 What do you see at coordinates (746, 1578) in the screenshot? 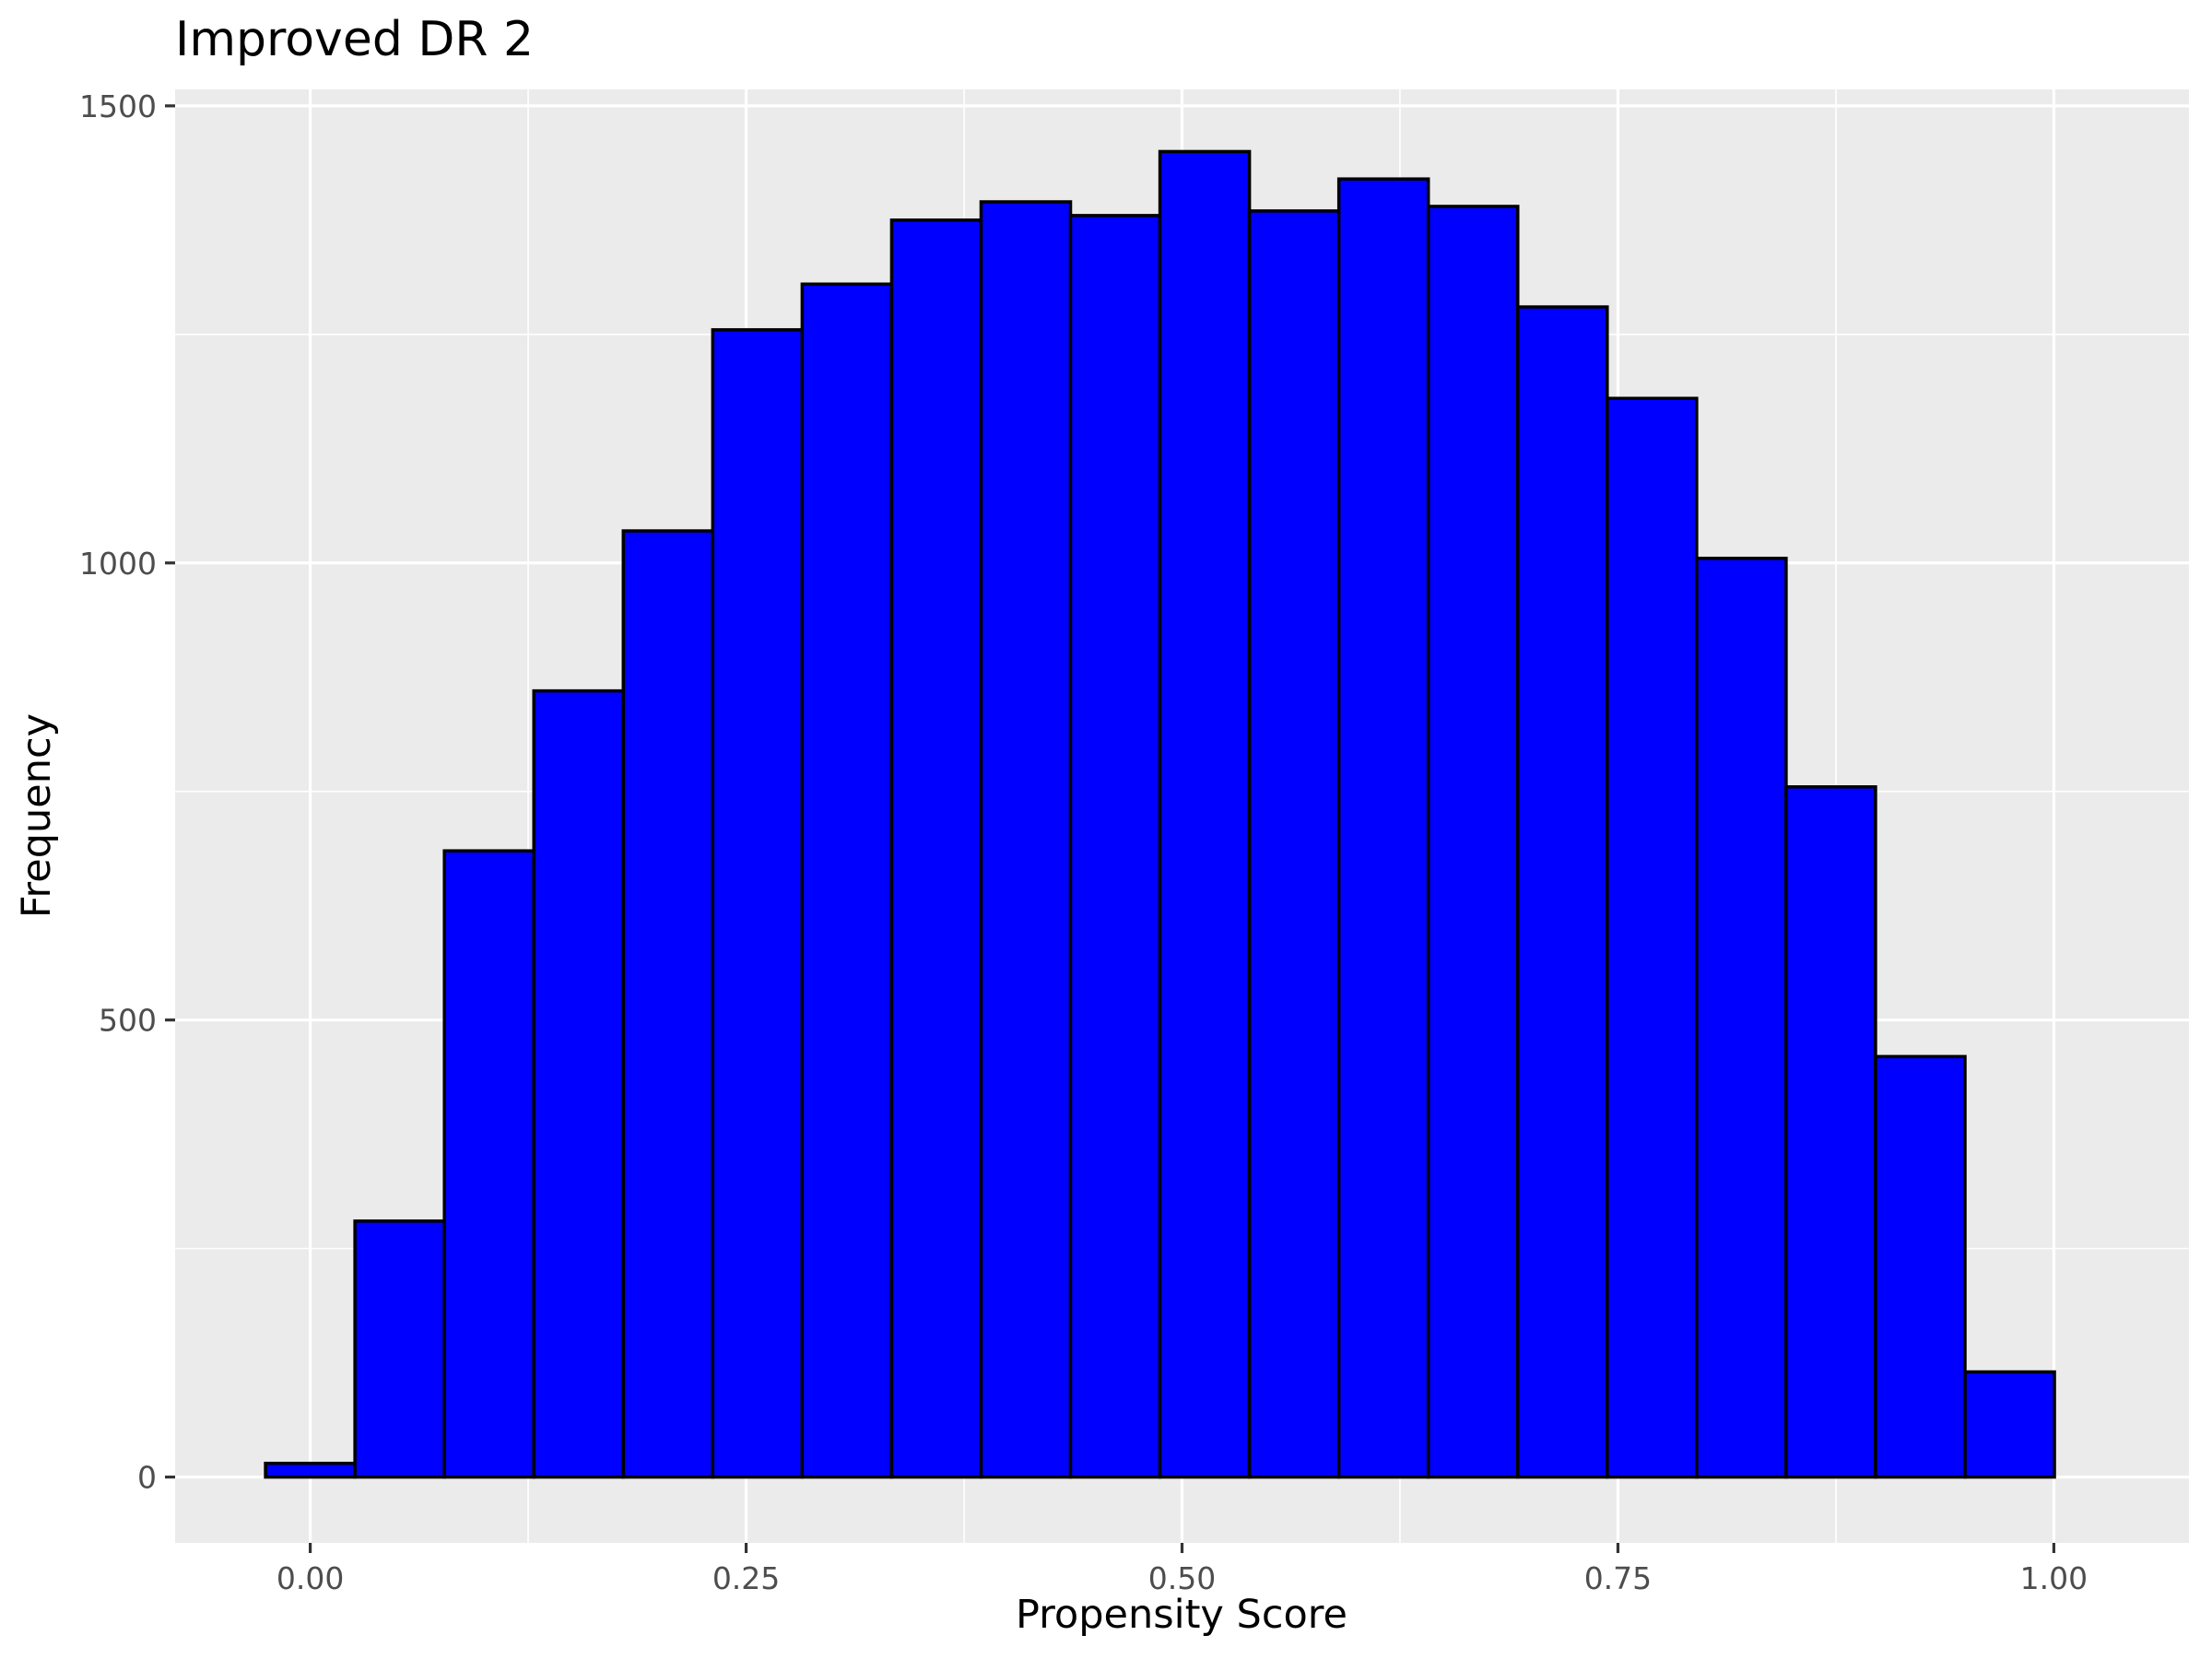
I see `x-tick-label: 0.25` at bounding box center [746, 1578].